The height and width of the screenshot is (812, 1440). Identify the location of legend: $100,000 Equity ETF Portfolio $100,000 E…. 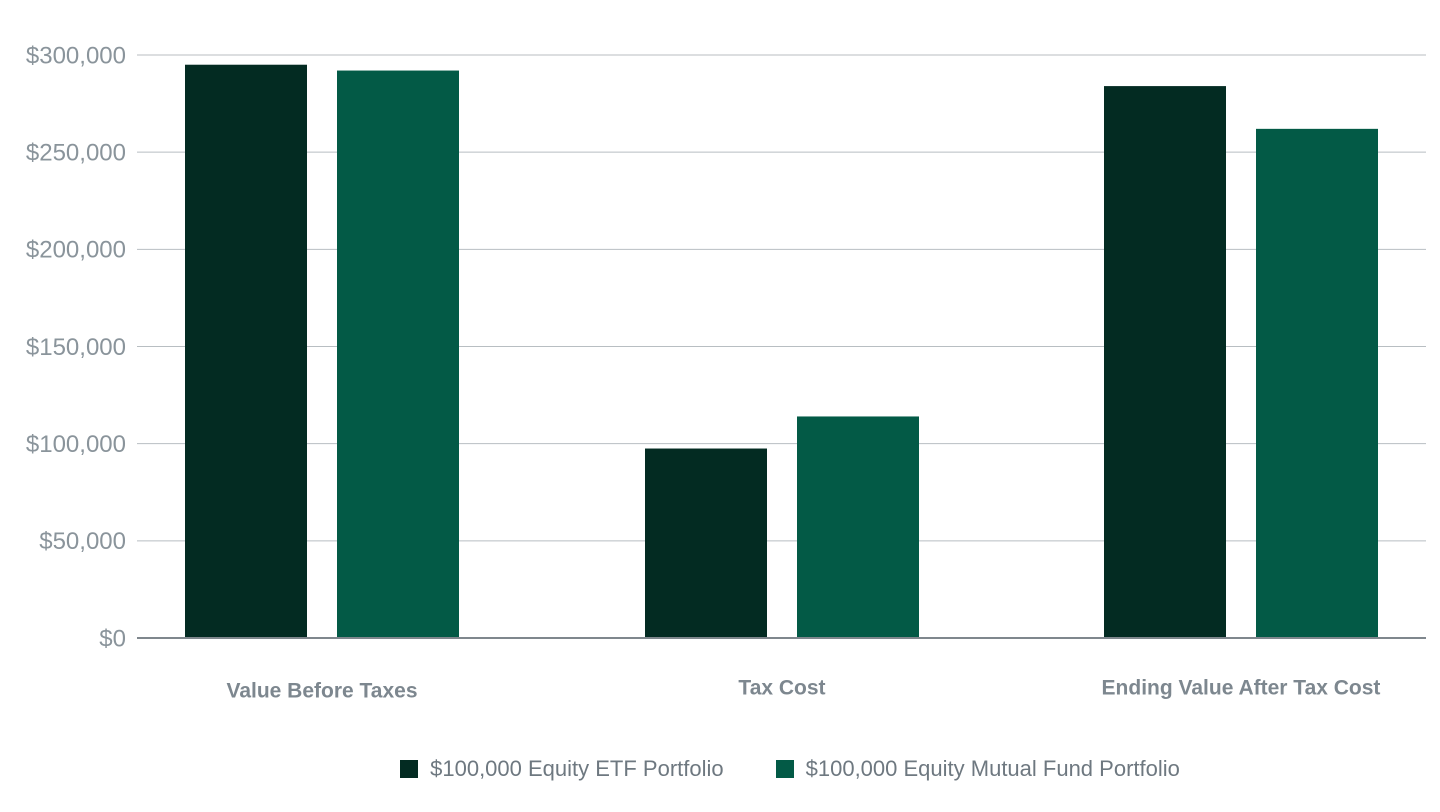
(755, 769).